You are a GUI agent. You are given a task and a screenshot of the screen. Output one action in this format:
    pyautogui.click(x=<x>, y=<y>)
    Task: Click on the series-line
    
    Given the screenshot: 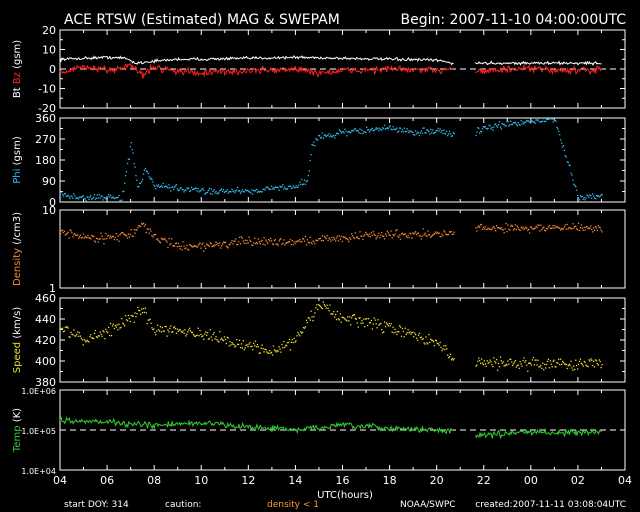 What is the action you would take?
    pyautogui.click(x=330, y=71)
    